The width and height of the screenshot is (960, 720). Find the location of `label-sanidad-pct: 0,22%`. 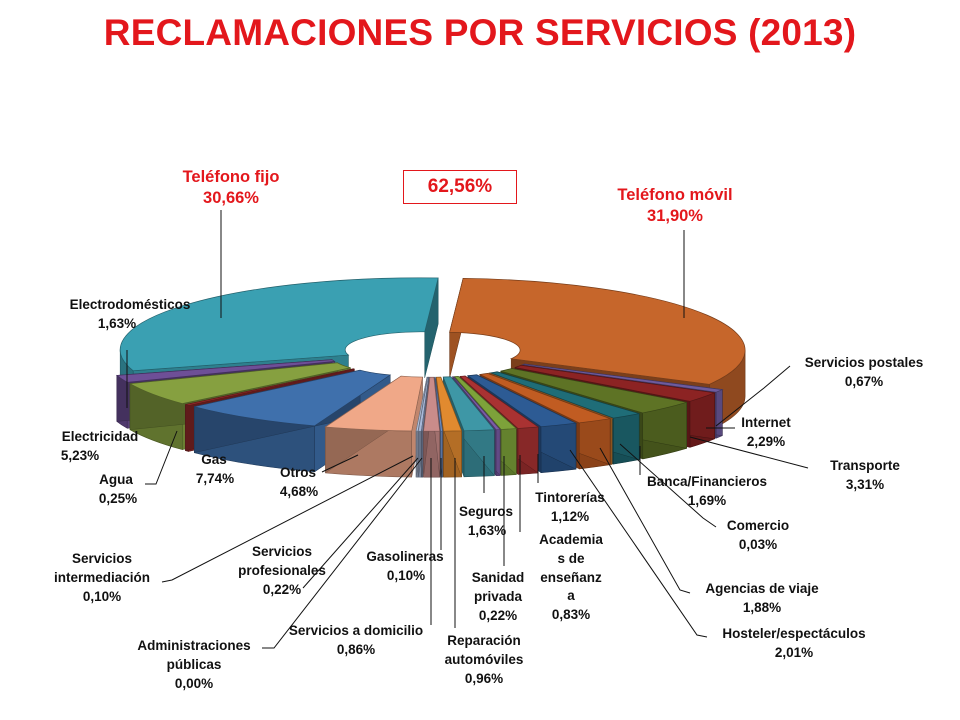

label-sanidad-pct: 0,22% is located at coordinates (498, 615).